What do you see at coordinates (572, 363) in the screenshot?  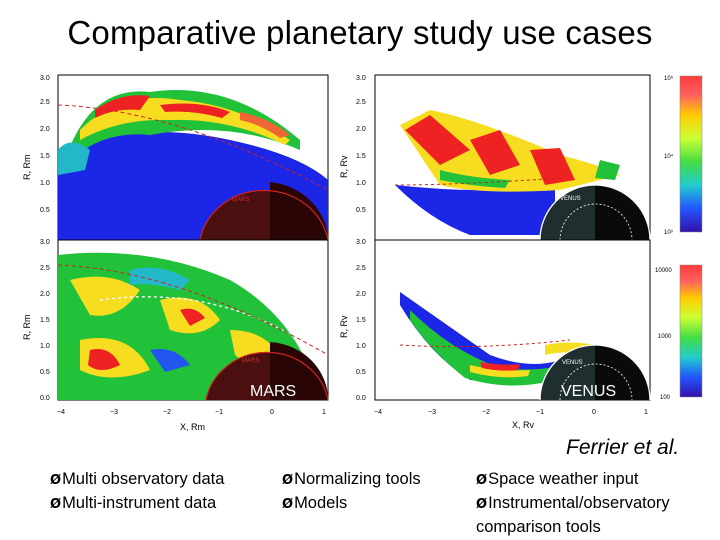 I see `venus-bottom-planet-tag: VENUS` at bounding box center [572, 363].